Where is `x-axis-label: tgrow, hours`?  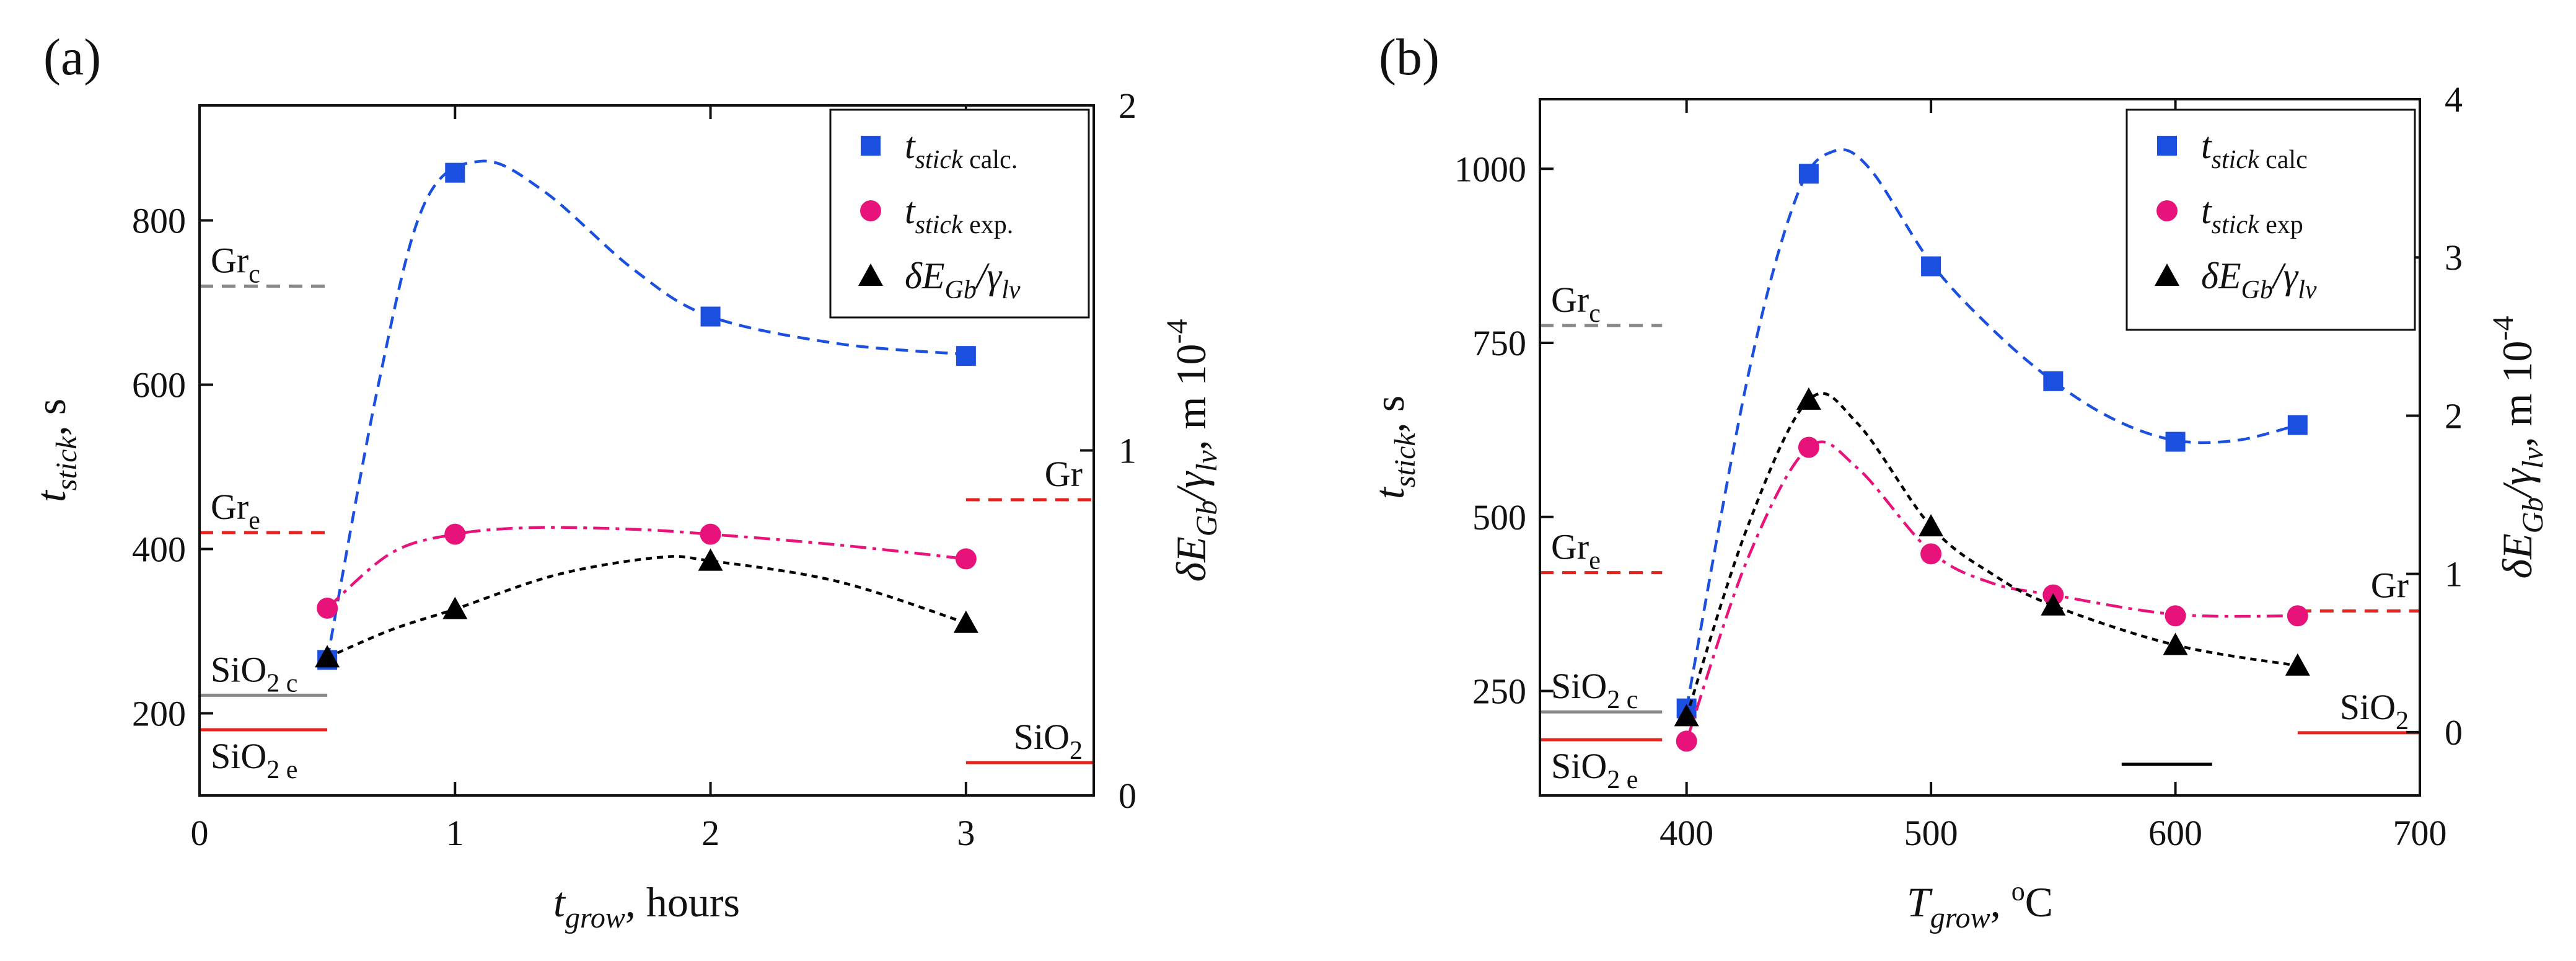 x-axis-label: tgrow, hours is located at coordinates (647, 906).